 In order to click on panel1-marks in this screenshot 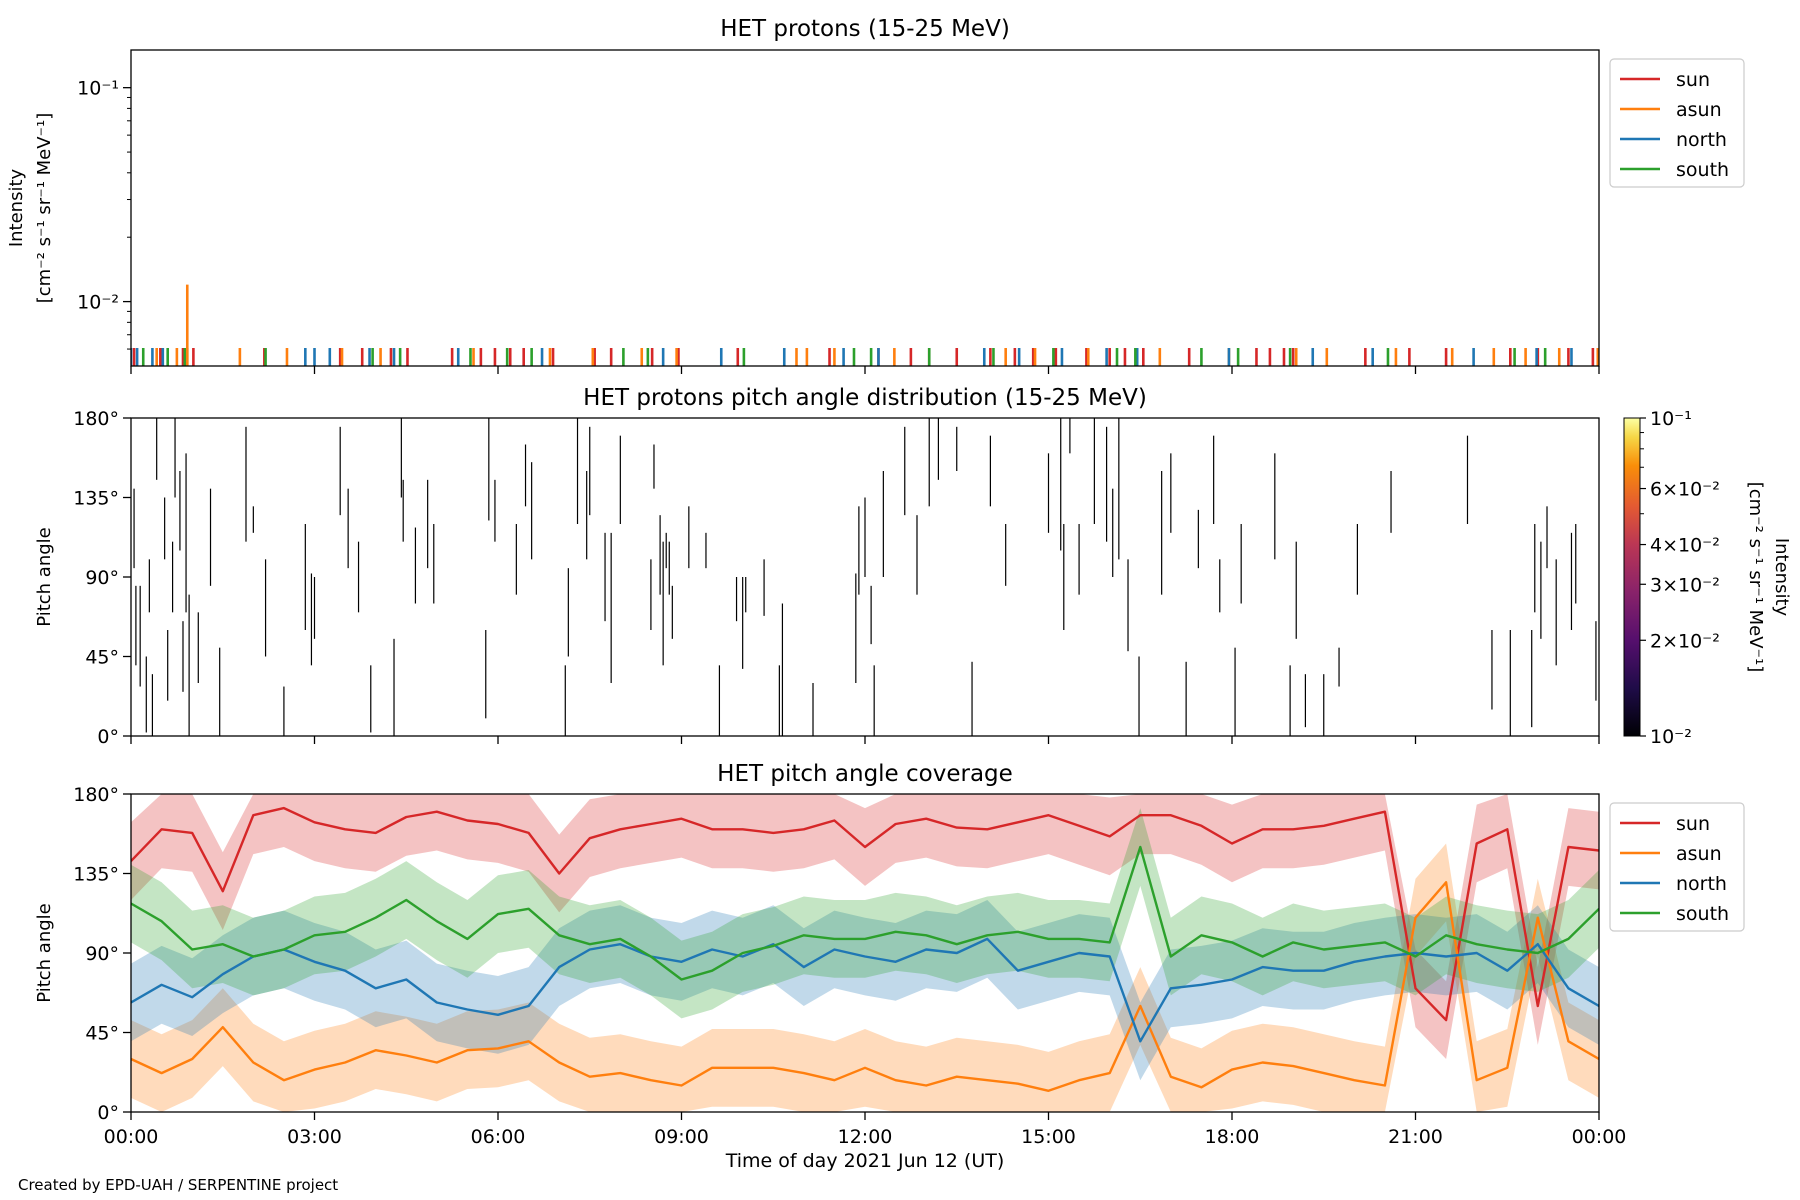, I will do `click(865, 325)`.